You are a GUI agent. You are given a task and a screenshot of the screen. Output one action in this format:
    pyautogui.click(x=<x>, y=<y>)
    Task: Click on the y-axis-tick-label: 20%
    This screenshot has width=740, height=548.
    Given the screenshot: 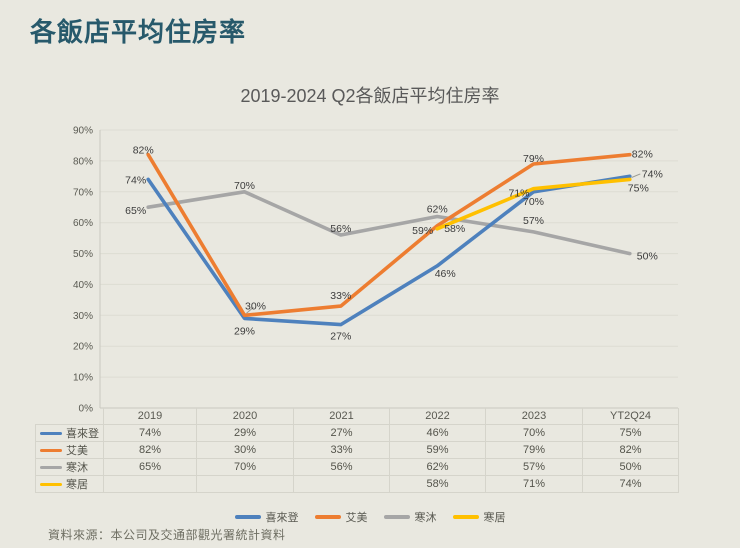 What is the action you would take?
    pyautogui.click(x=83, y=347)
    